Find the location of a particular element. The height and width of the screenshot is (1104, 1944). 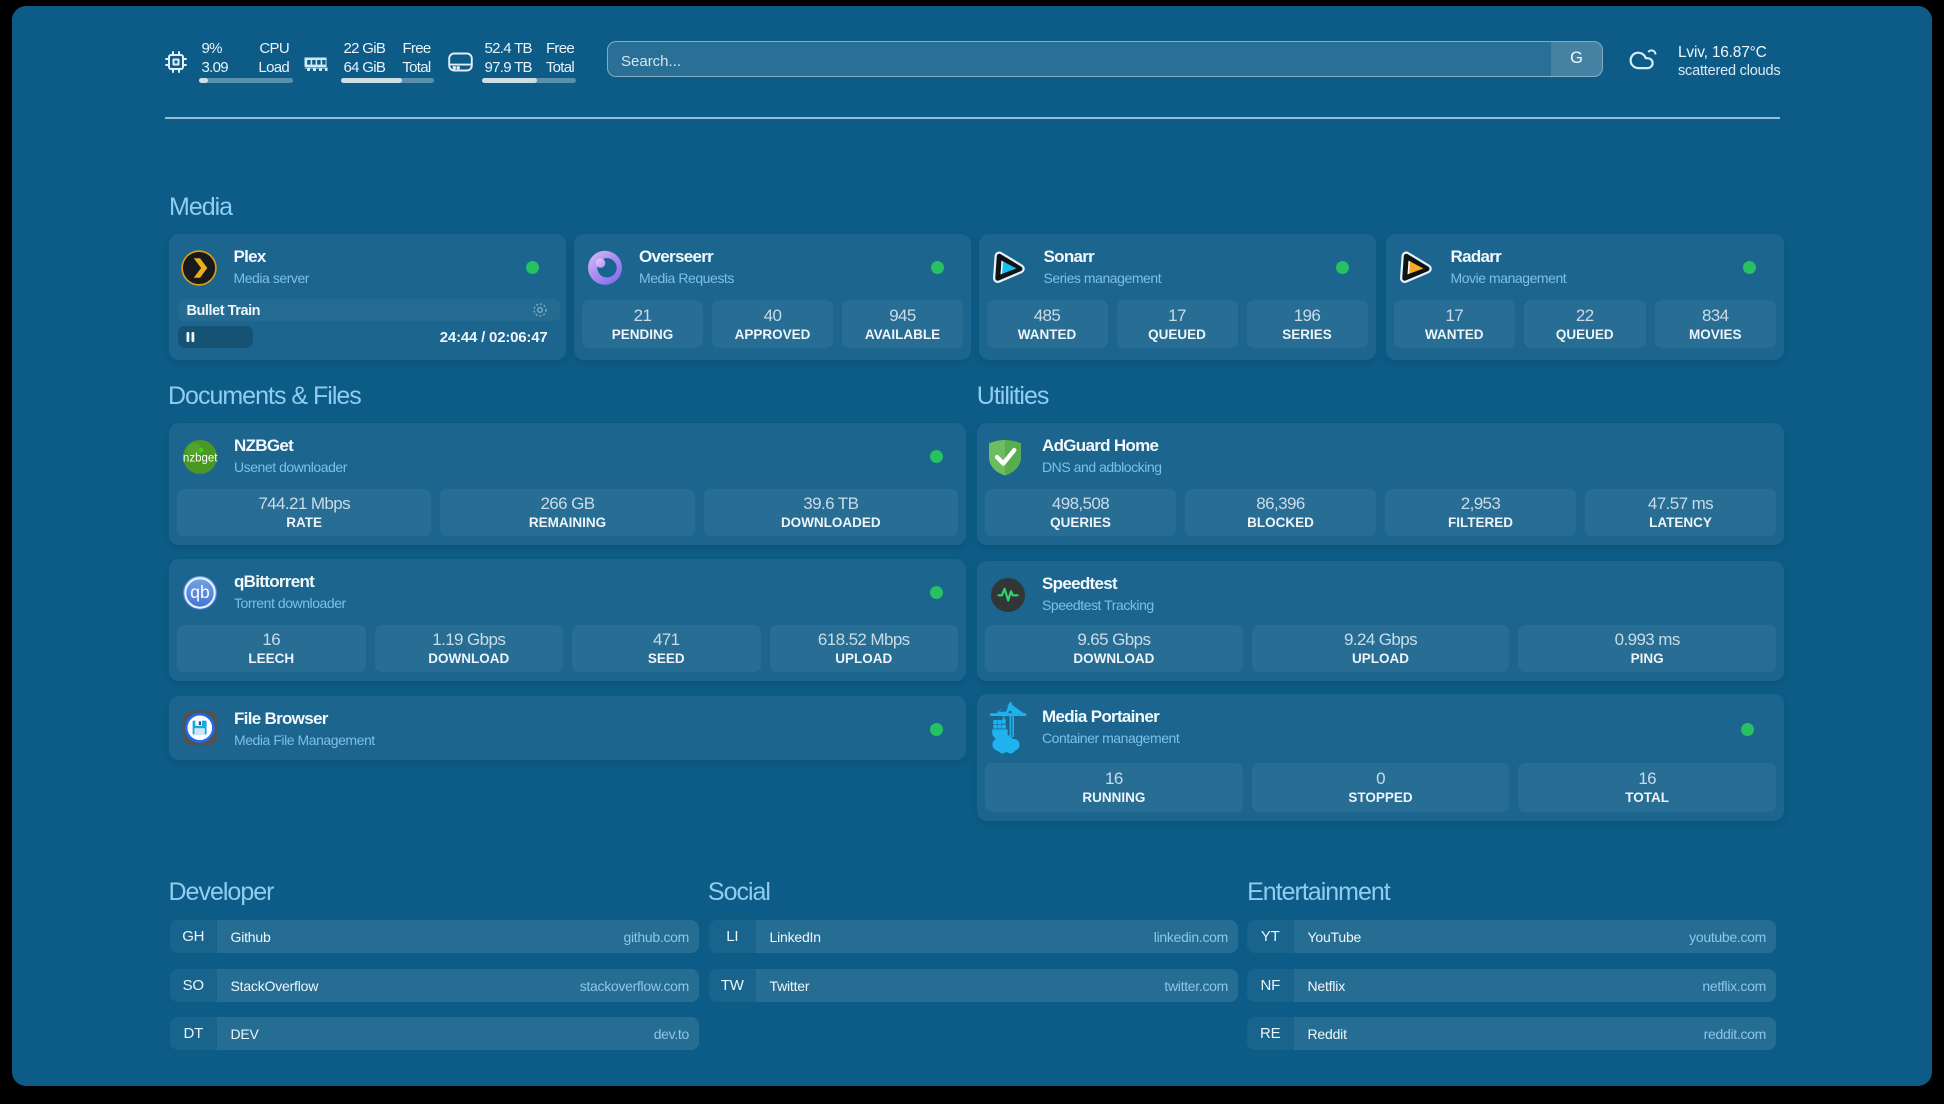

svg-text: qb is located at coordinates (199, 592).